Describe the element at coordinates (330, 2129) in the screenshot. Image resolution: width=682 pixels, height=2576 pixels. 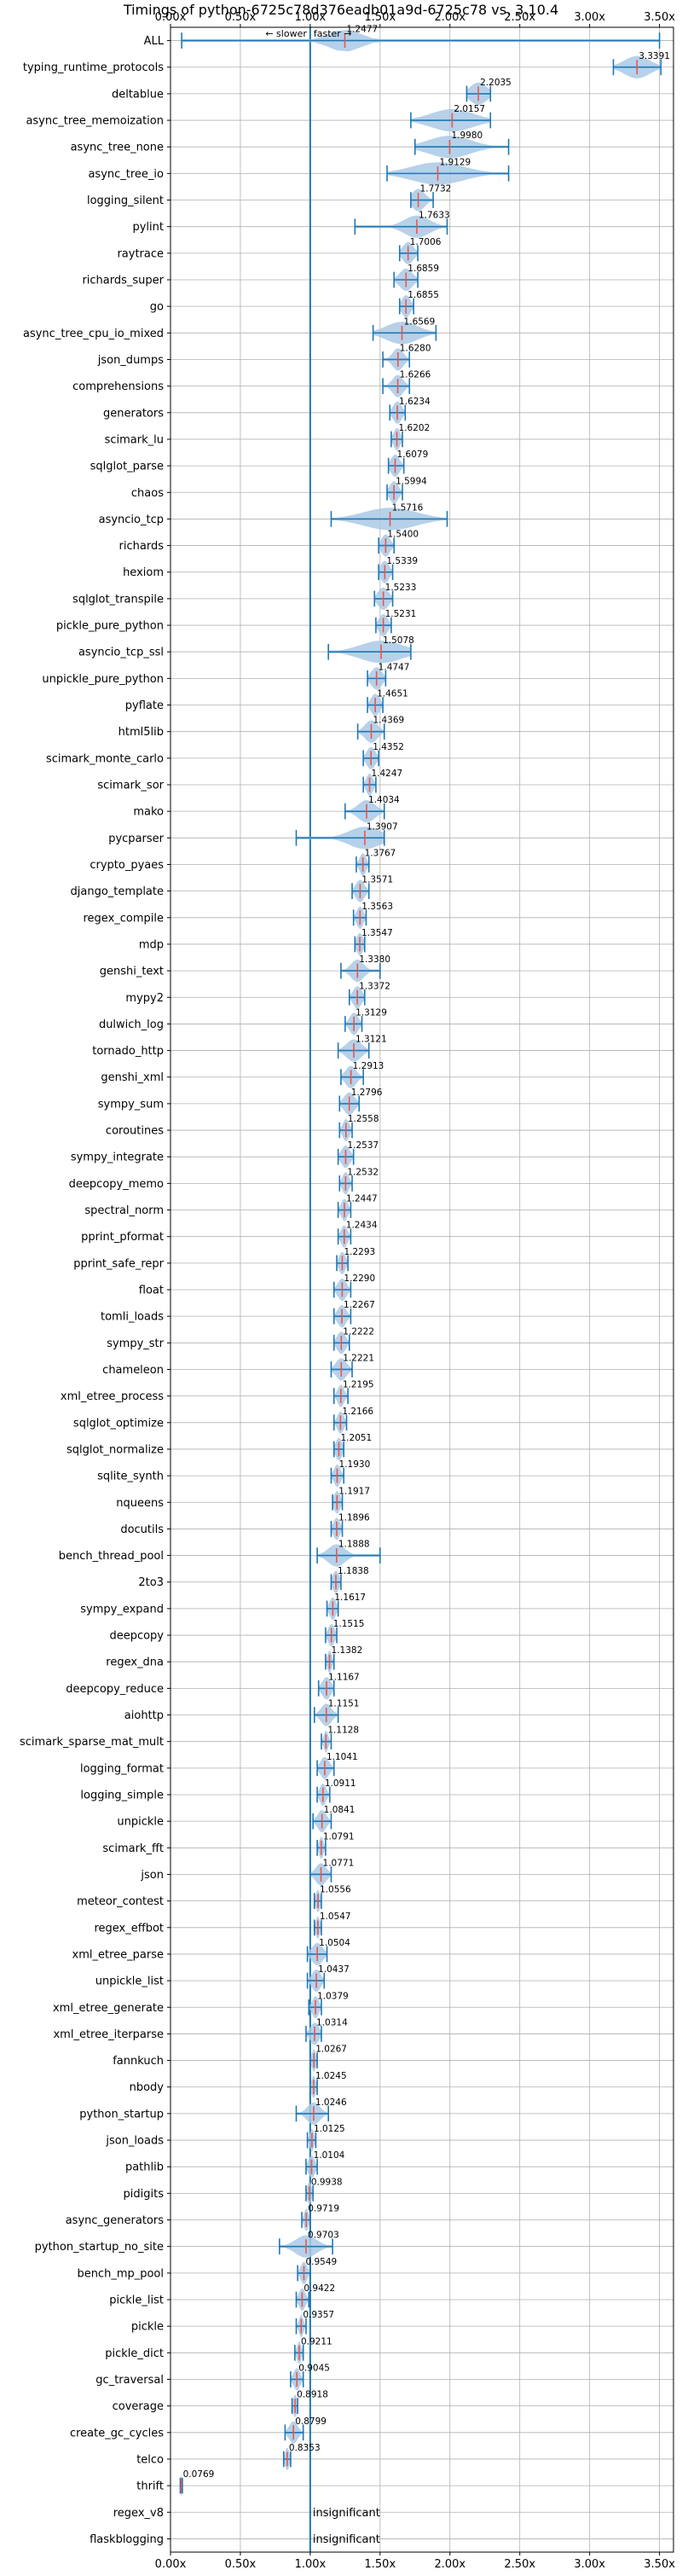
I see `value-label: 1.0125` at that location.